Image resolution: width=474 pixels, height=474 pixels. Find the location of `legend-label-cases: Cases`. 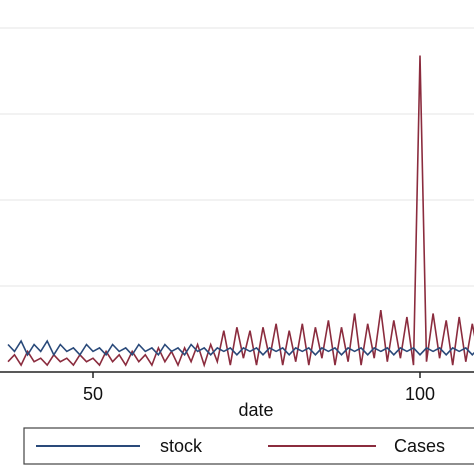

legend-label-cases: Cases is located at coordinates (419, 446).